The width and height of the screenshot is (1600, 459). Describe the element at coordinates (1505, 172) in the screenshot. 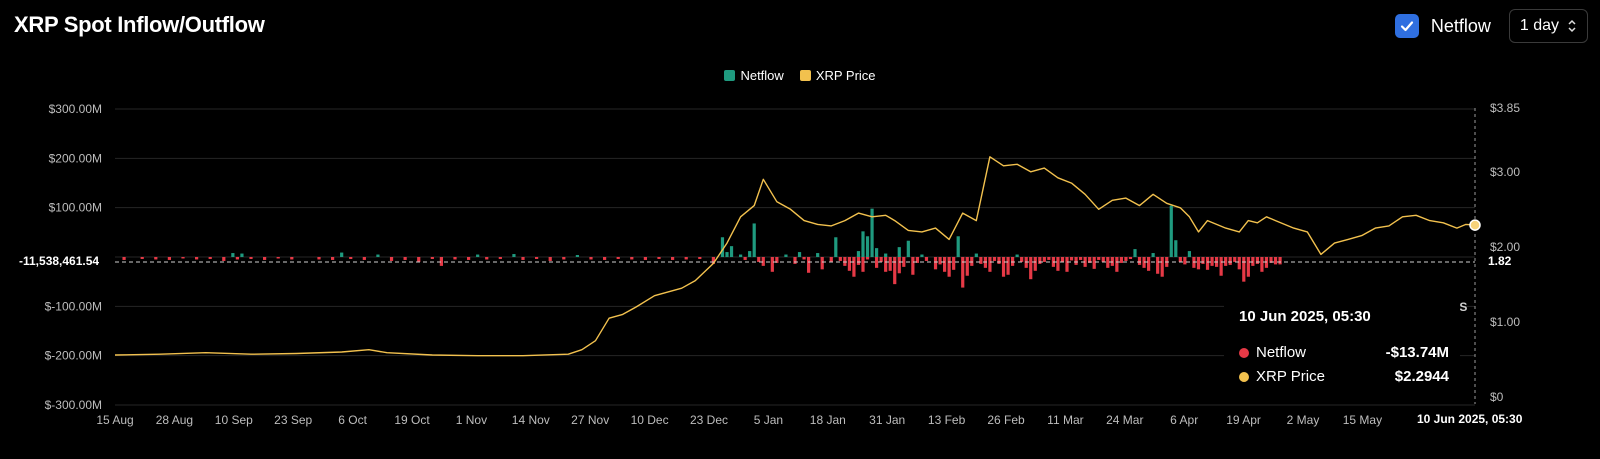

I see `right-axis-tick-label: $3.00` at that location.